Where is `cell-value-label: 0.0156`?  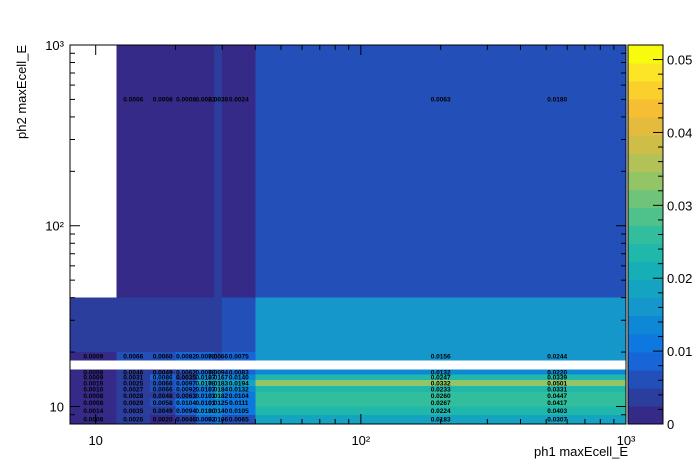 cell-value-label: 0.0156 is located at coordinates (441, 357).